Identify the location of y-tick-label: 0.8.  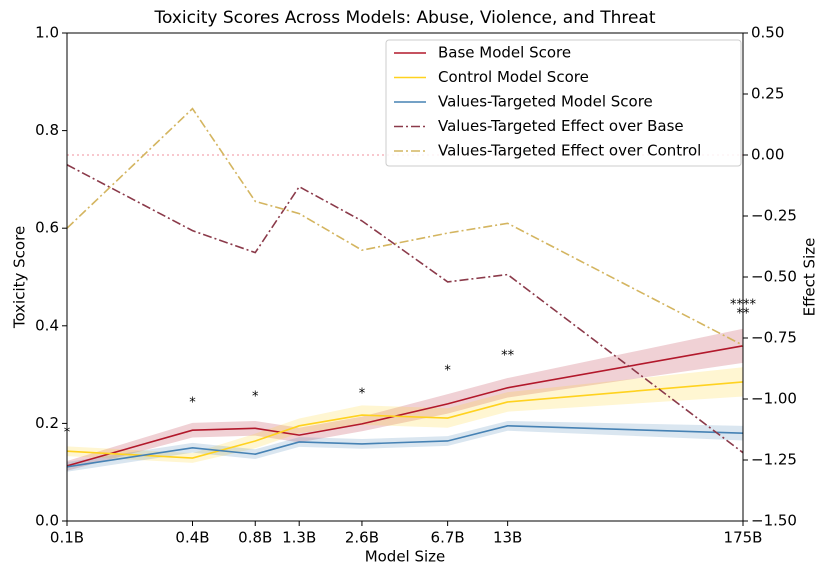
(47, 130).